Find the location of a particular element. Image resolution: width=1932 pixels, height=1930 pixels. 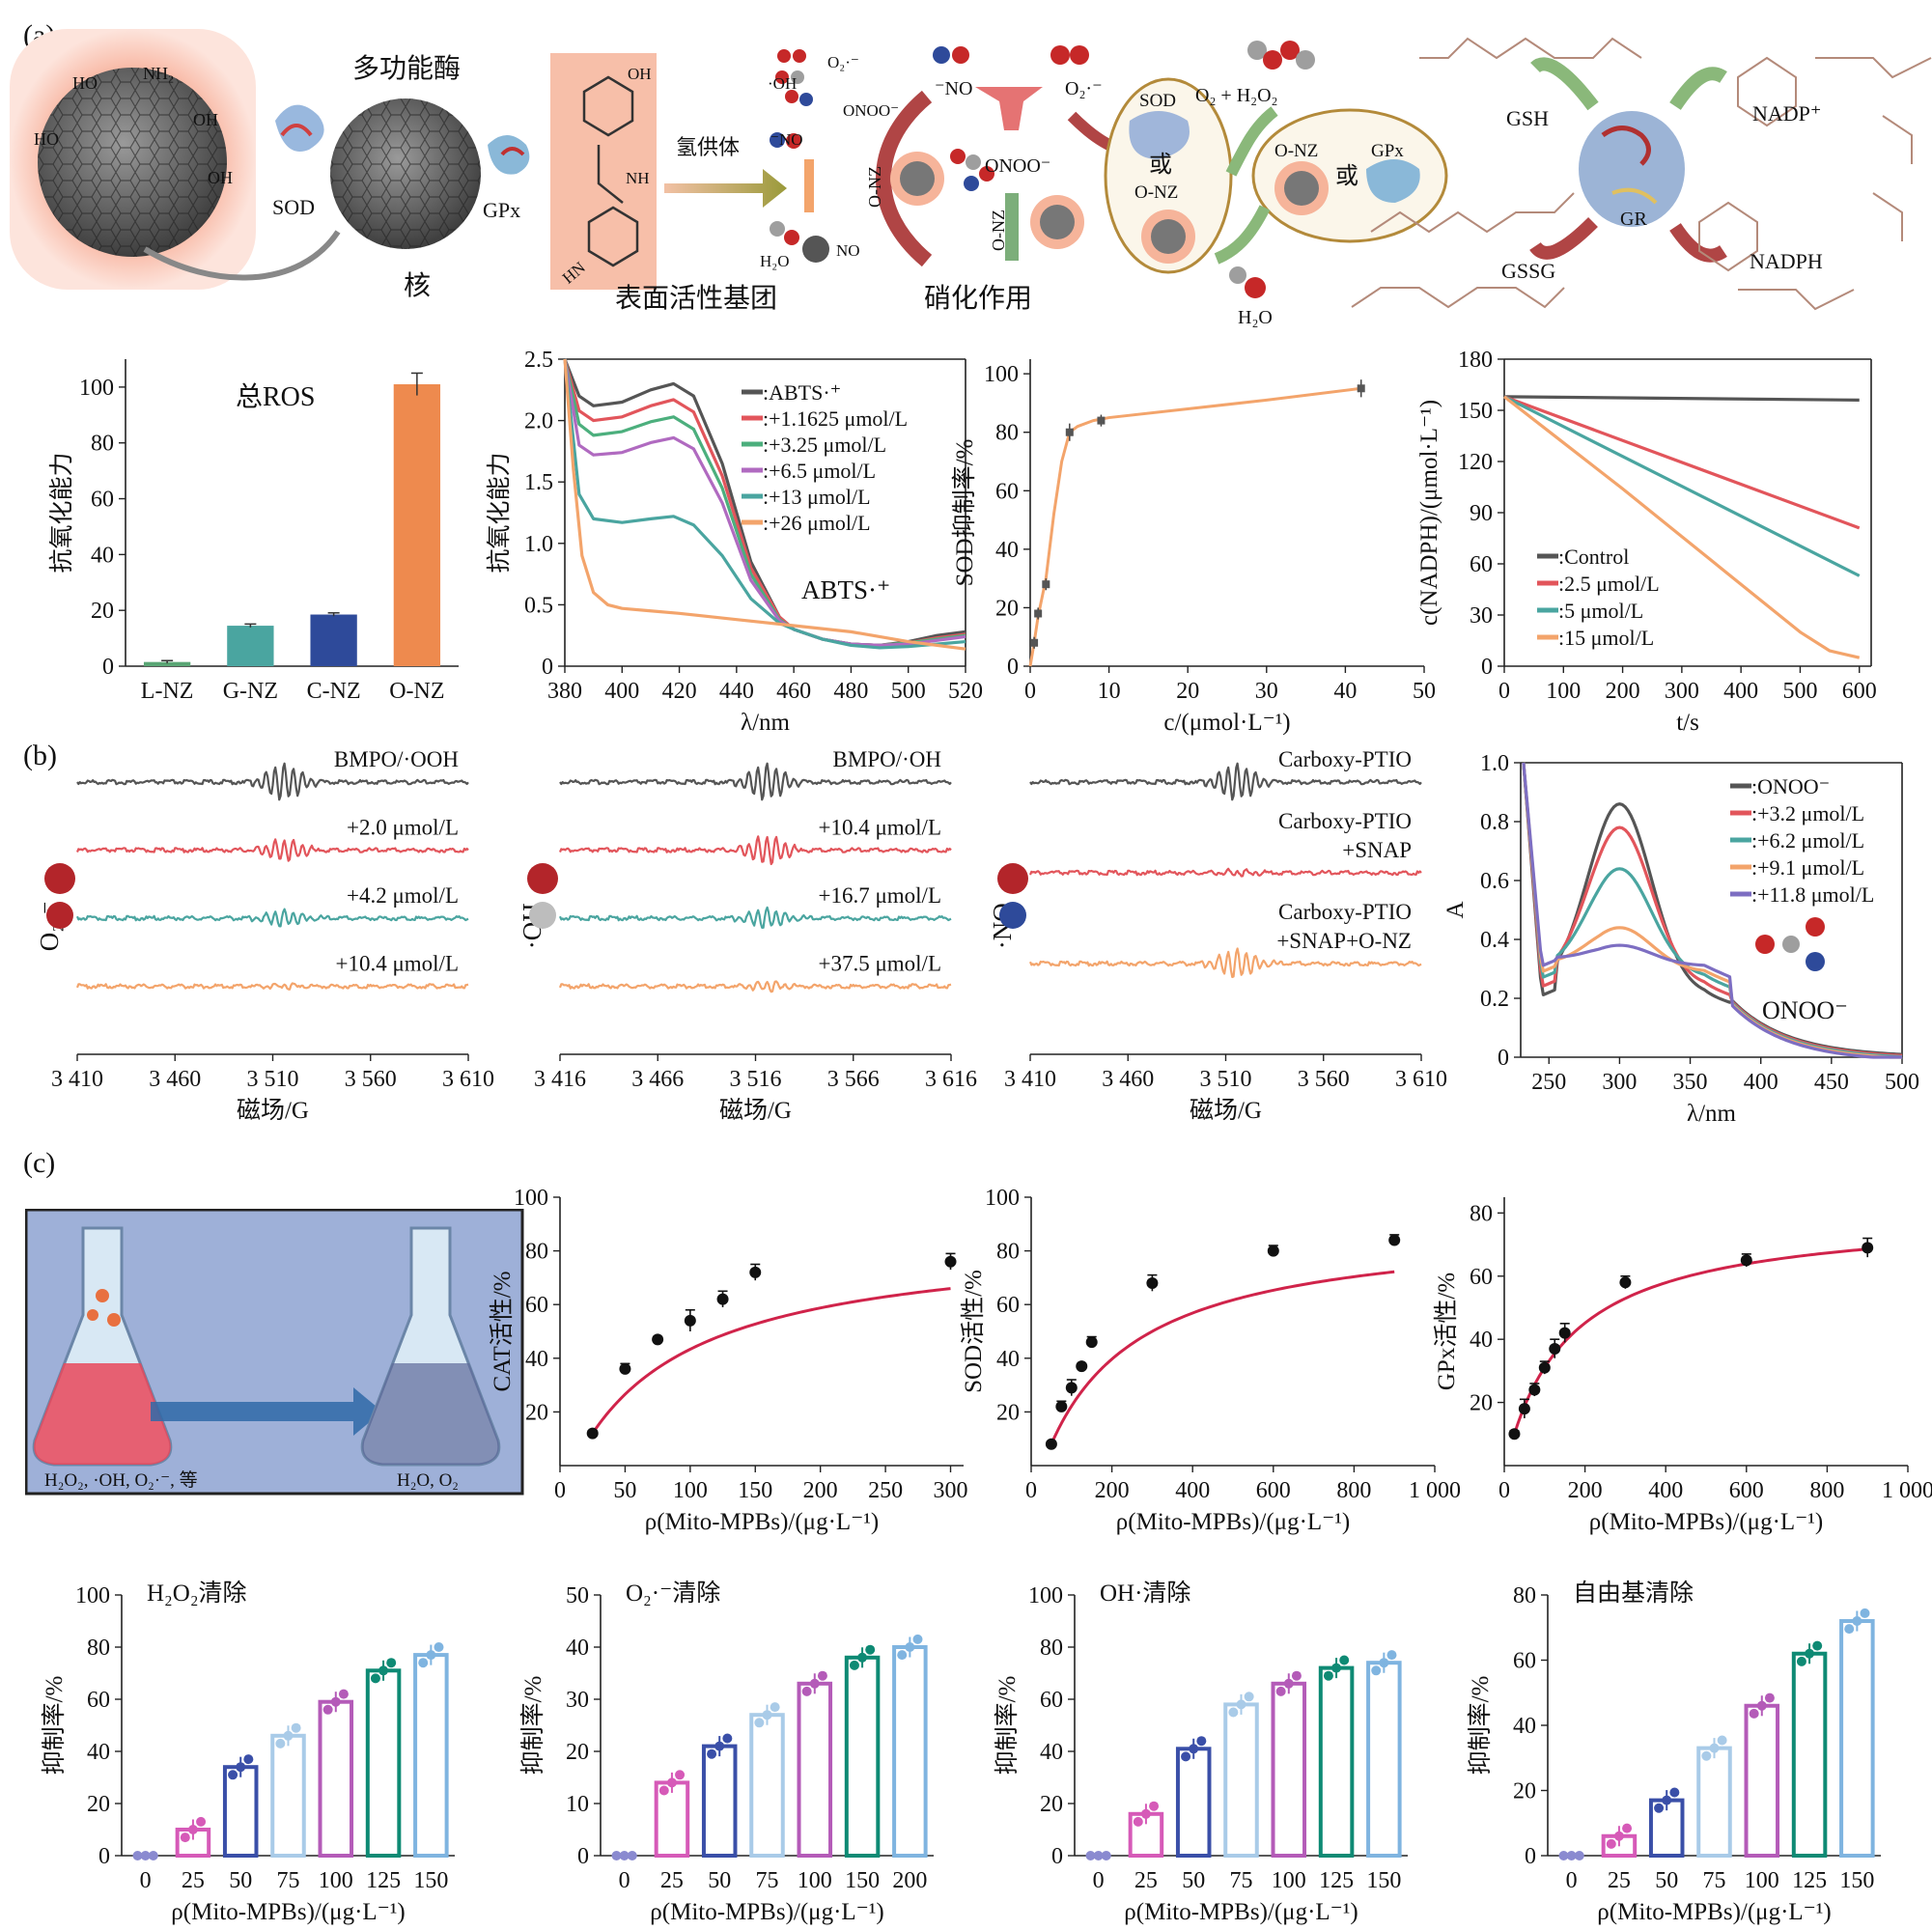

x-tick-label: 25 is located at coordinates (1620, 1880).